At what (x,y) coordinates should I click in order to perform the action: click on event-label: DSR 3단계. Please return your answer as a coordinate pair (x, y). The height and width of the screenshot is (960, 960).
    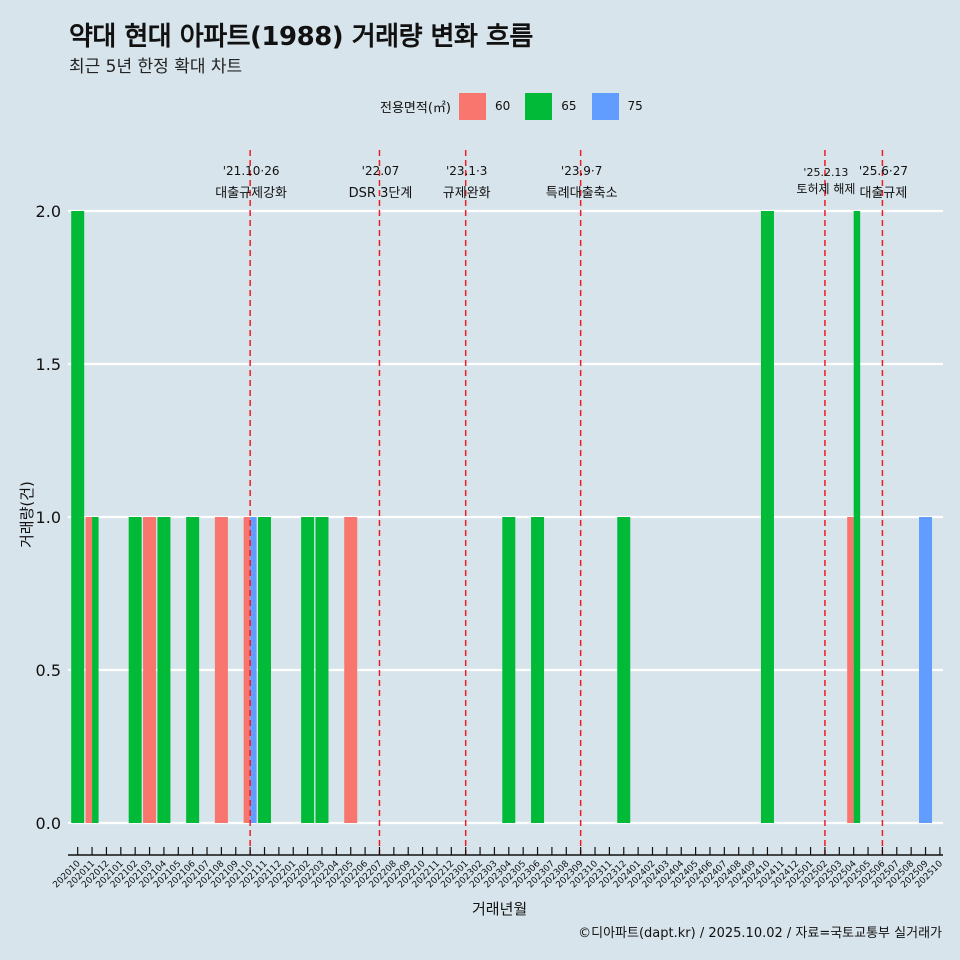
    Looking at the image, I should click on (381, 193).